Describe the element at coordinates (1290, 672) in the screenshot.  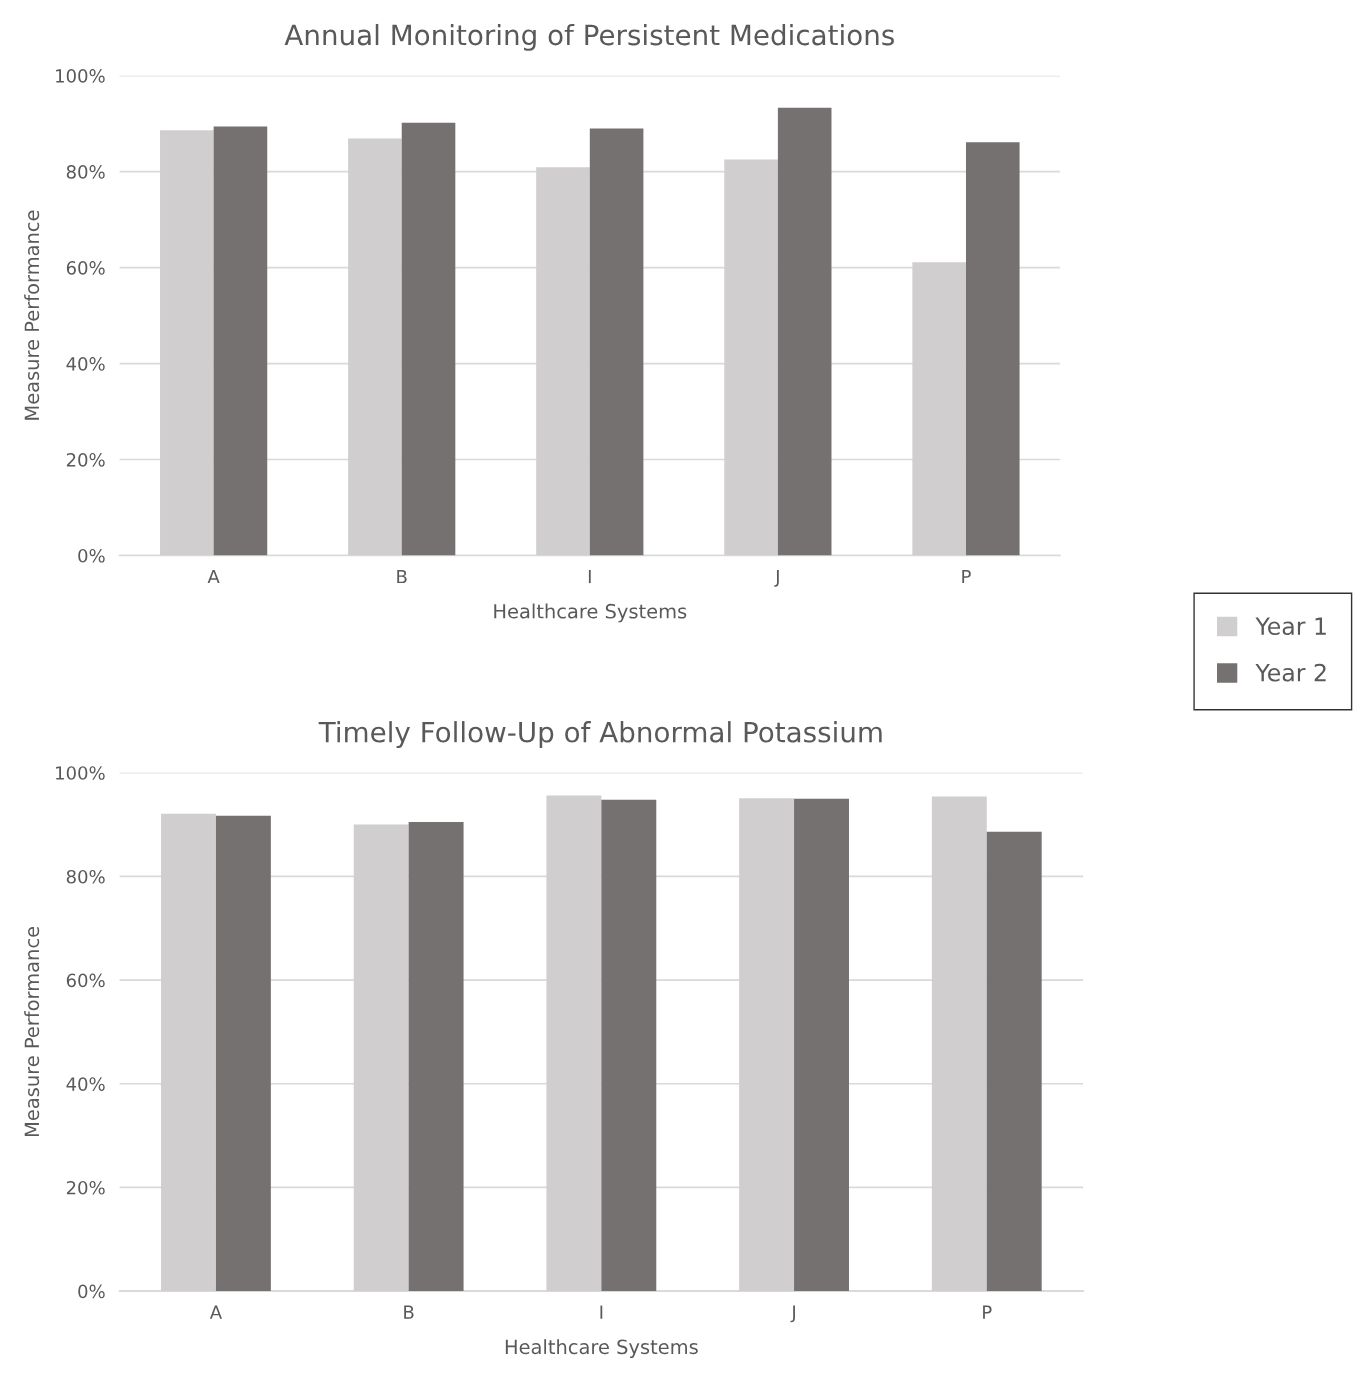
I see `legend-label: Year 2` at that location.